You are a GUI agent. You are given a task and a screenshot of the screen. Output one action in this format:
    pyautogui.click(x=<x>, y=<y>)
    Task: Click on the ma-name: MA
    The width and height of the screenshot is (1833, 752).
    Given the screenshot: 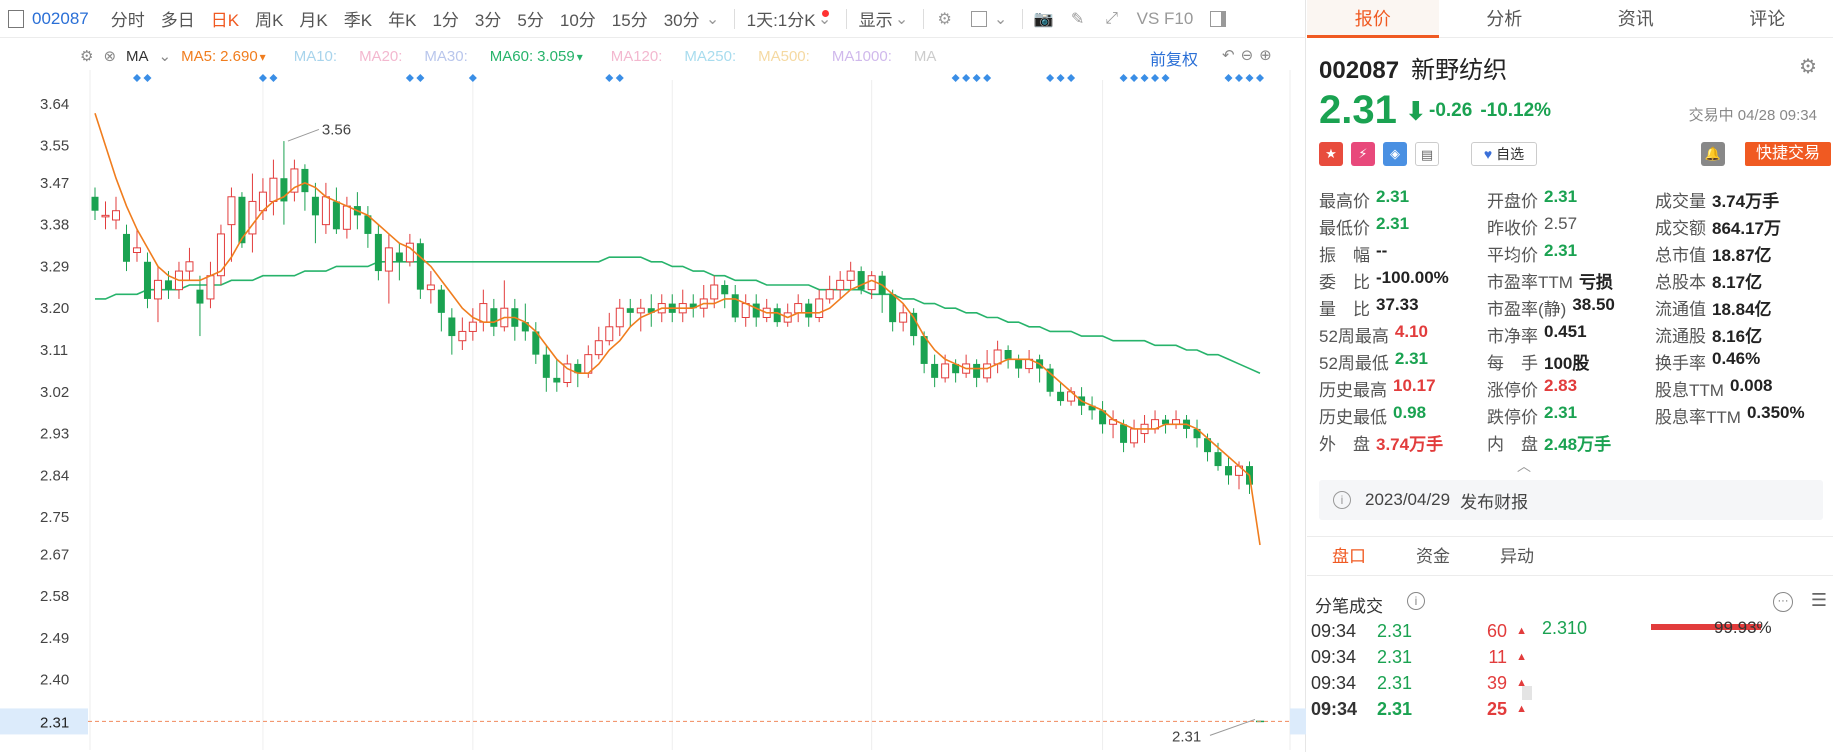 What is the action you would take?
    pyautogui.click(x=925, y=56)
    